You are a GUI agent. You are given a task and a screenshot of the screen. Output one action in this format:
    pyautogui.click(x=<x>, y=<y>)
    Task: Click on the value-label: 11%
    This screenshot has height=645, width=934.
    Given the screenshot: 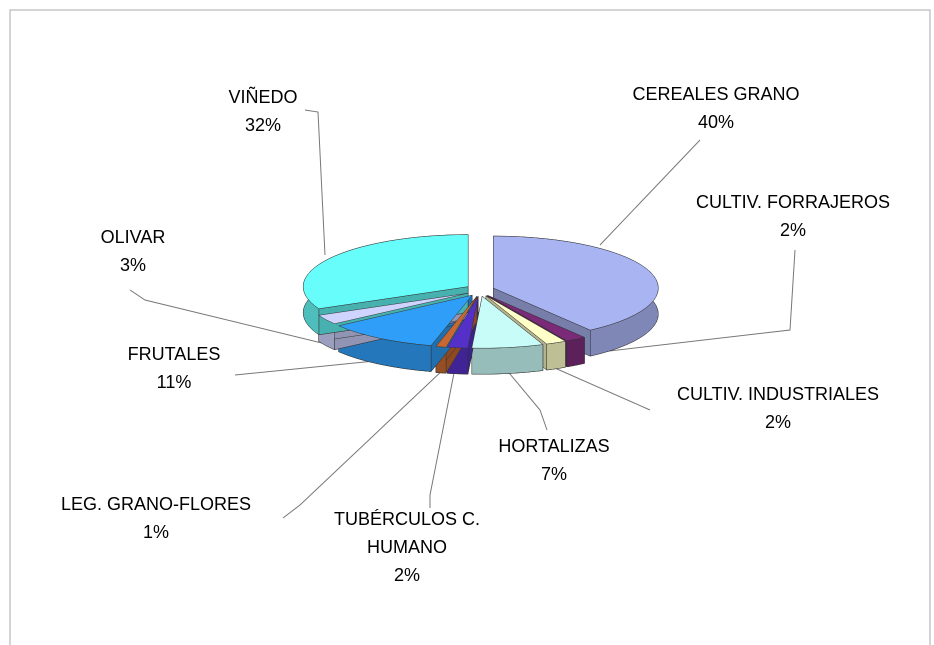 What is the action you would take?
    pyautogui.click(x=174, y=382)
    